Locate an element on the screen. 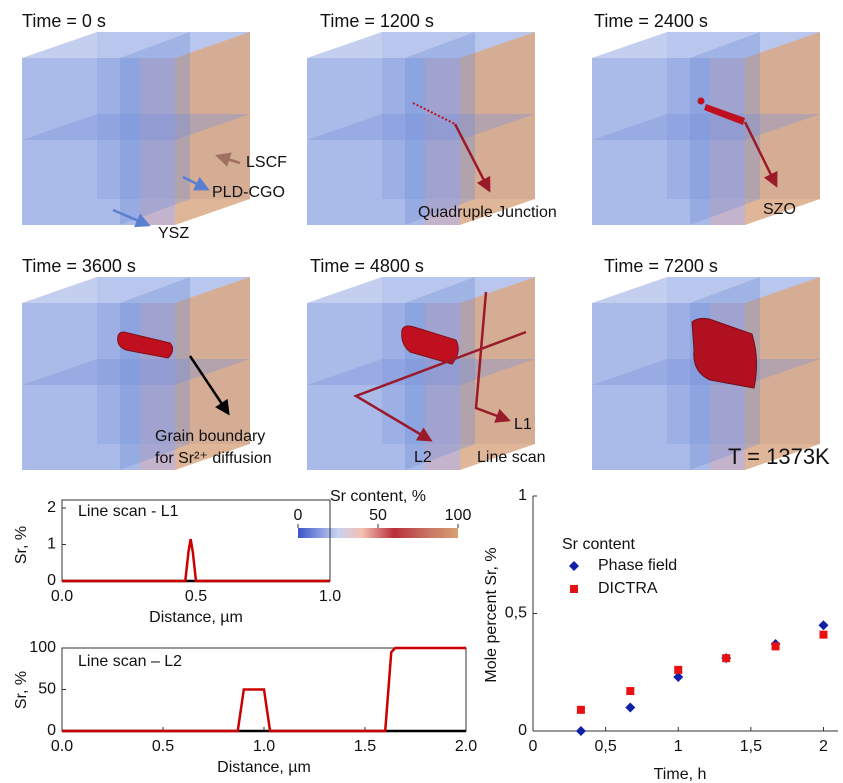 The image size is (843, 783). y-tick-label: 0,5 is located at coordinates (516, 613).